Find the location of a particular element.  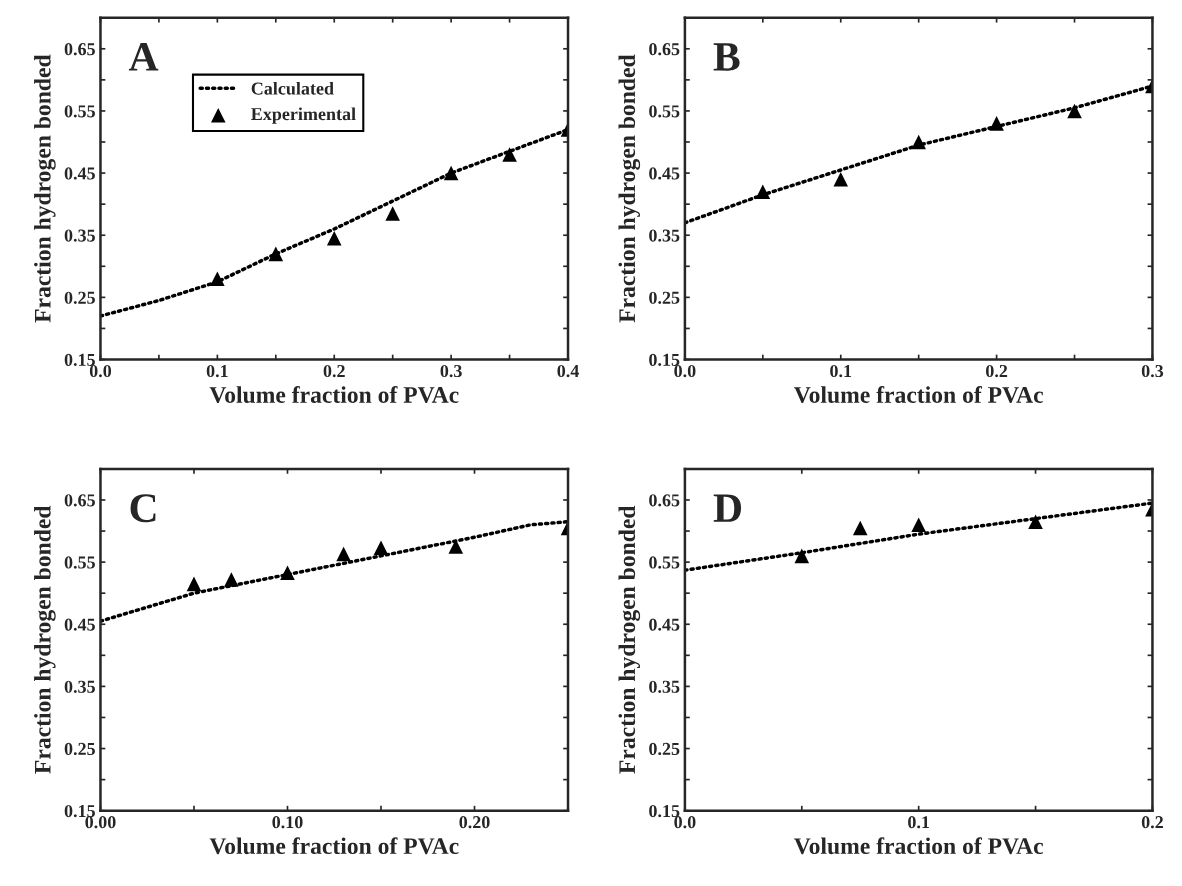

x-tick-label: 0.00 is located at coordinates (100, 822).